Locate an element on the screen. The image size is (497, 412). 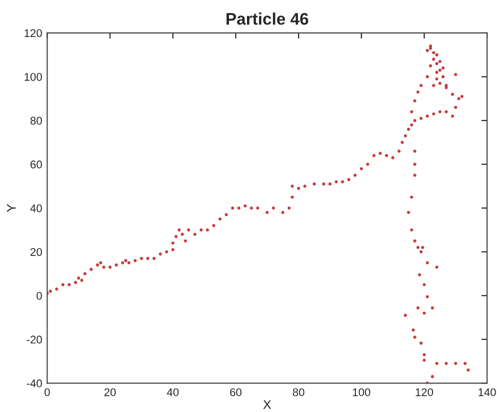
y-tick-label: 120 is located at coordinates (33, 33).